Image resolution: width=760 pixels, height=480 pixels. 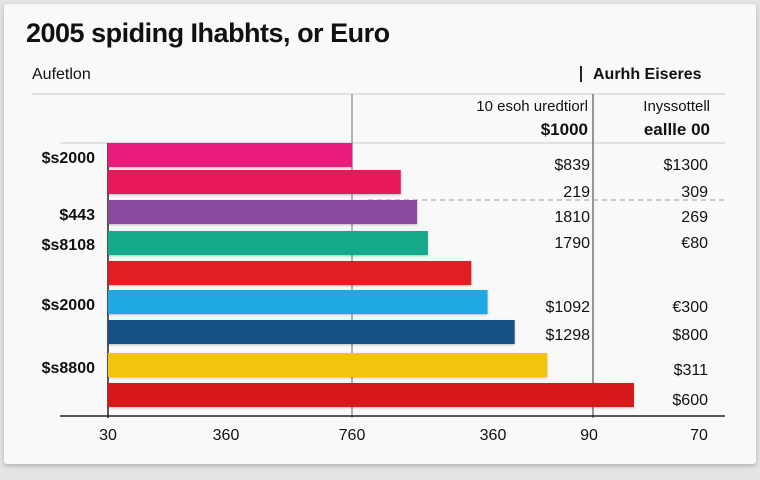 I want to click on value-cell: 309, so click(x=694, y=192).